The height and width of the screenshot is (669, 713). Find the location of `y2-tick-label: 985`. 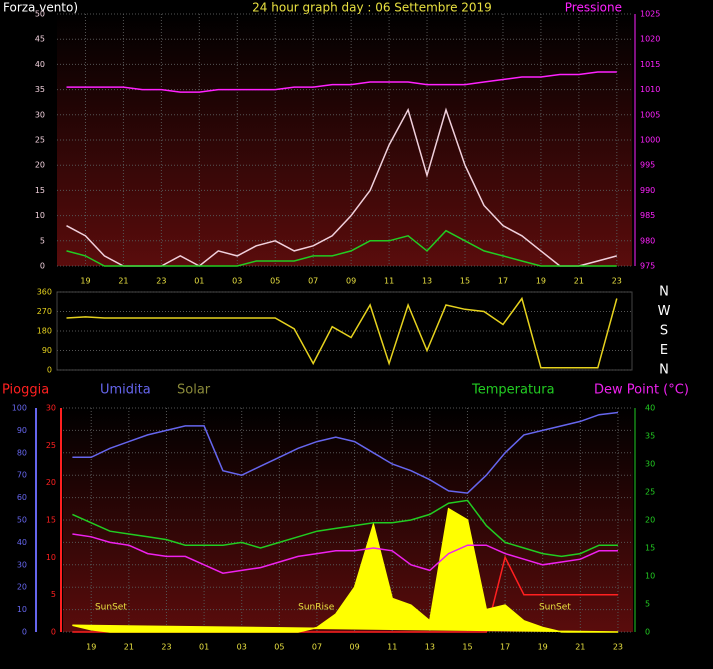

y2-tick-label: 985 is located at coordinates (647, 215).